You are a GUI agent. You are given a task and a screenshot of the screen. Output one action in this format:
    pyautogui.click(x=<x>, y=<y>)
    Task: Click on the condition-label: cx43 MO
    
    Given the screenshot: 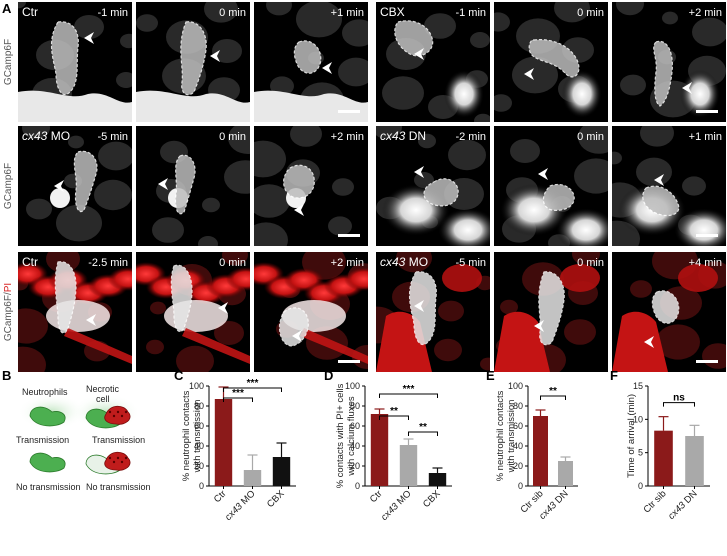 What is the action you would take?
    pyautogui.click(x=46, y=136)
    